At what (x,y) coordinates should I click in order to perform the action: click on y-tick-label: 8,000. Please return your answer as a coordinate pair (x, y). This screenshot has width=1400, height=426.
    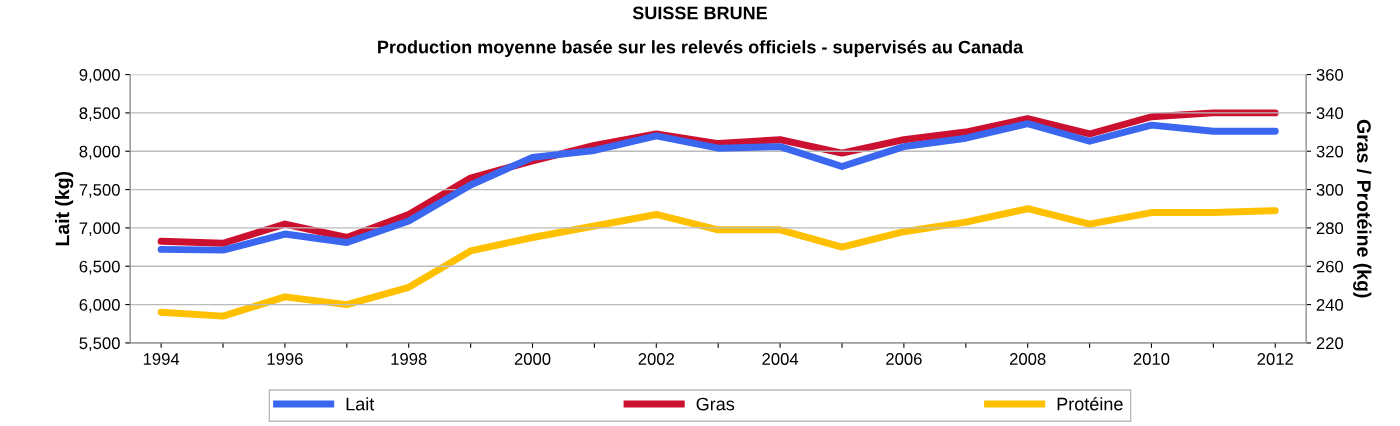
    Looking at the image, I should click on (99, 152).